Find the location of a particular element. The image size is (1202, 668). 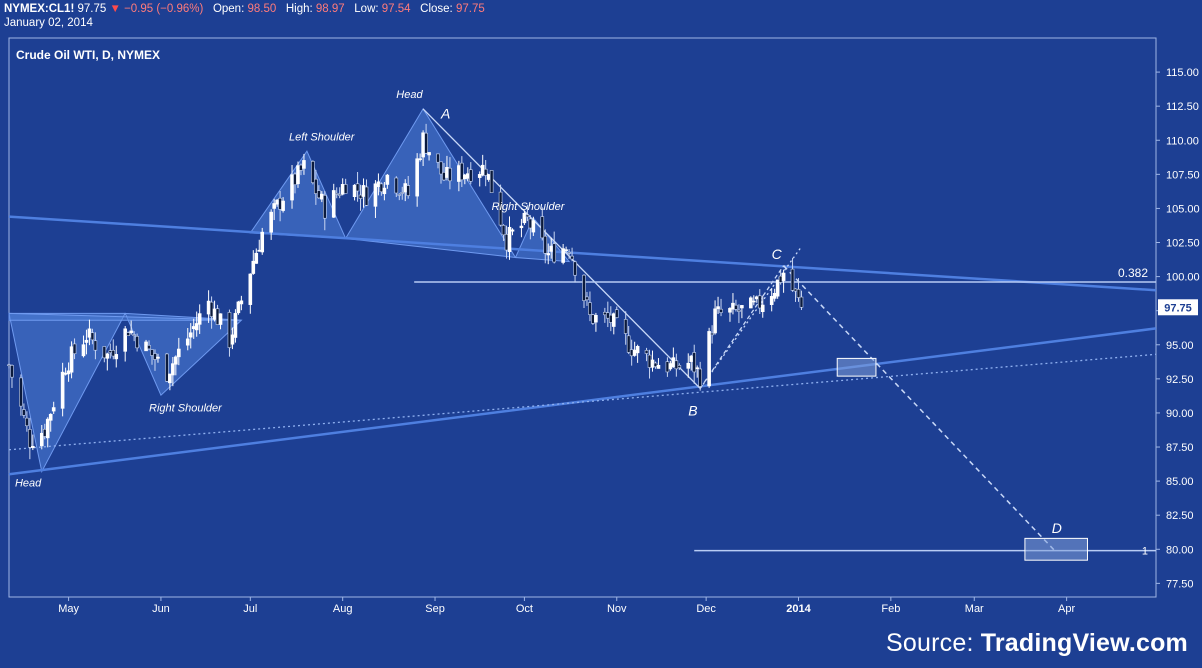

pattern-head-top is located at coordinates (430, 183).